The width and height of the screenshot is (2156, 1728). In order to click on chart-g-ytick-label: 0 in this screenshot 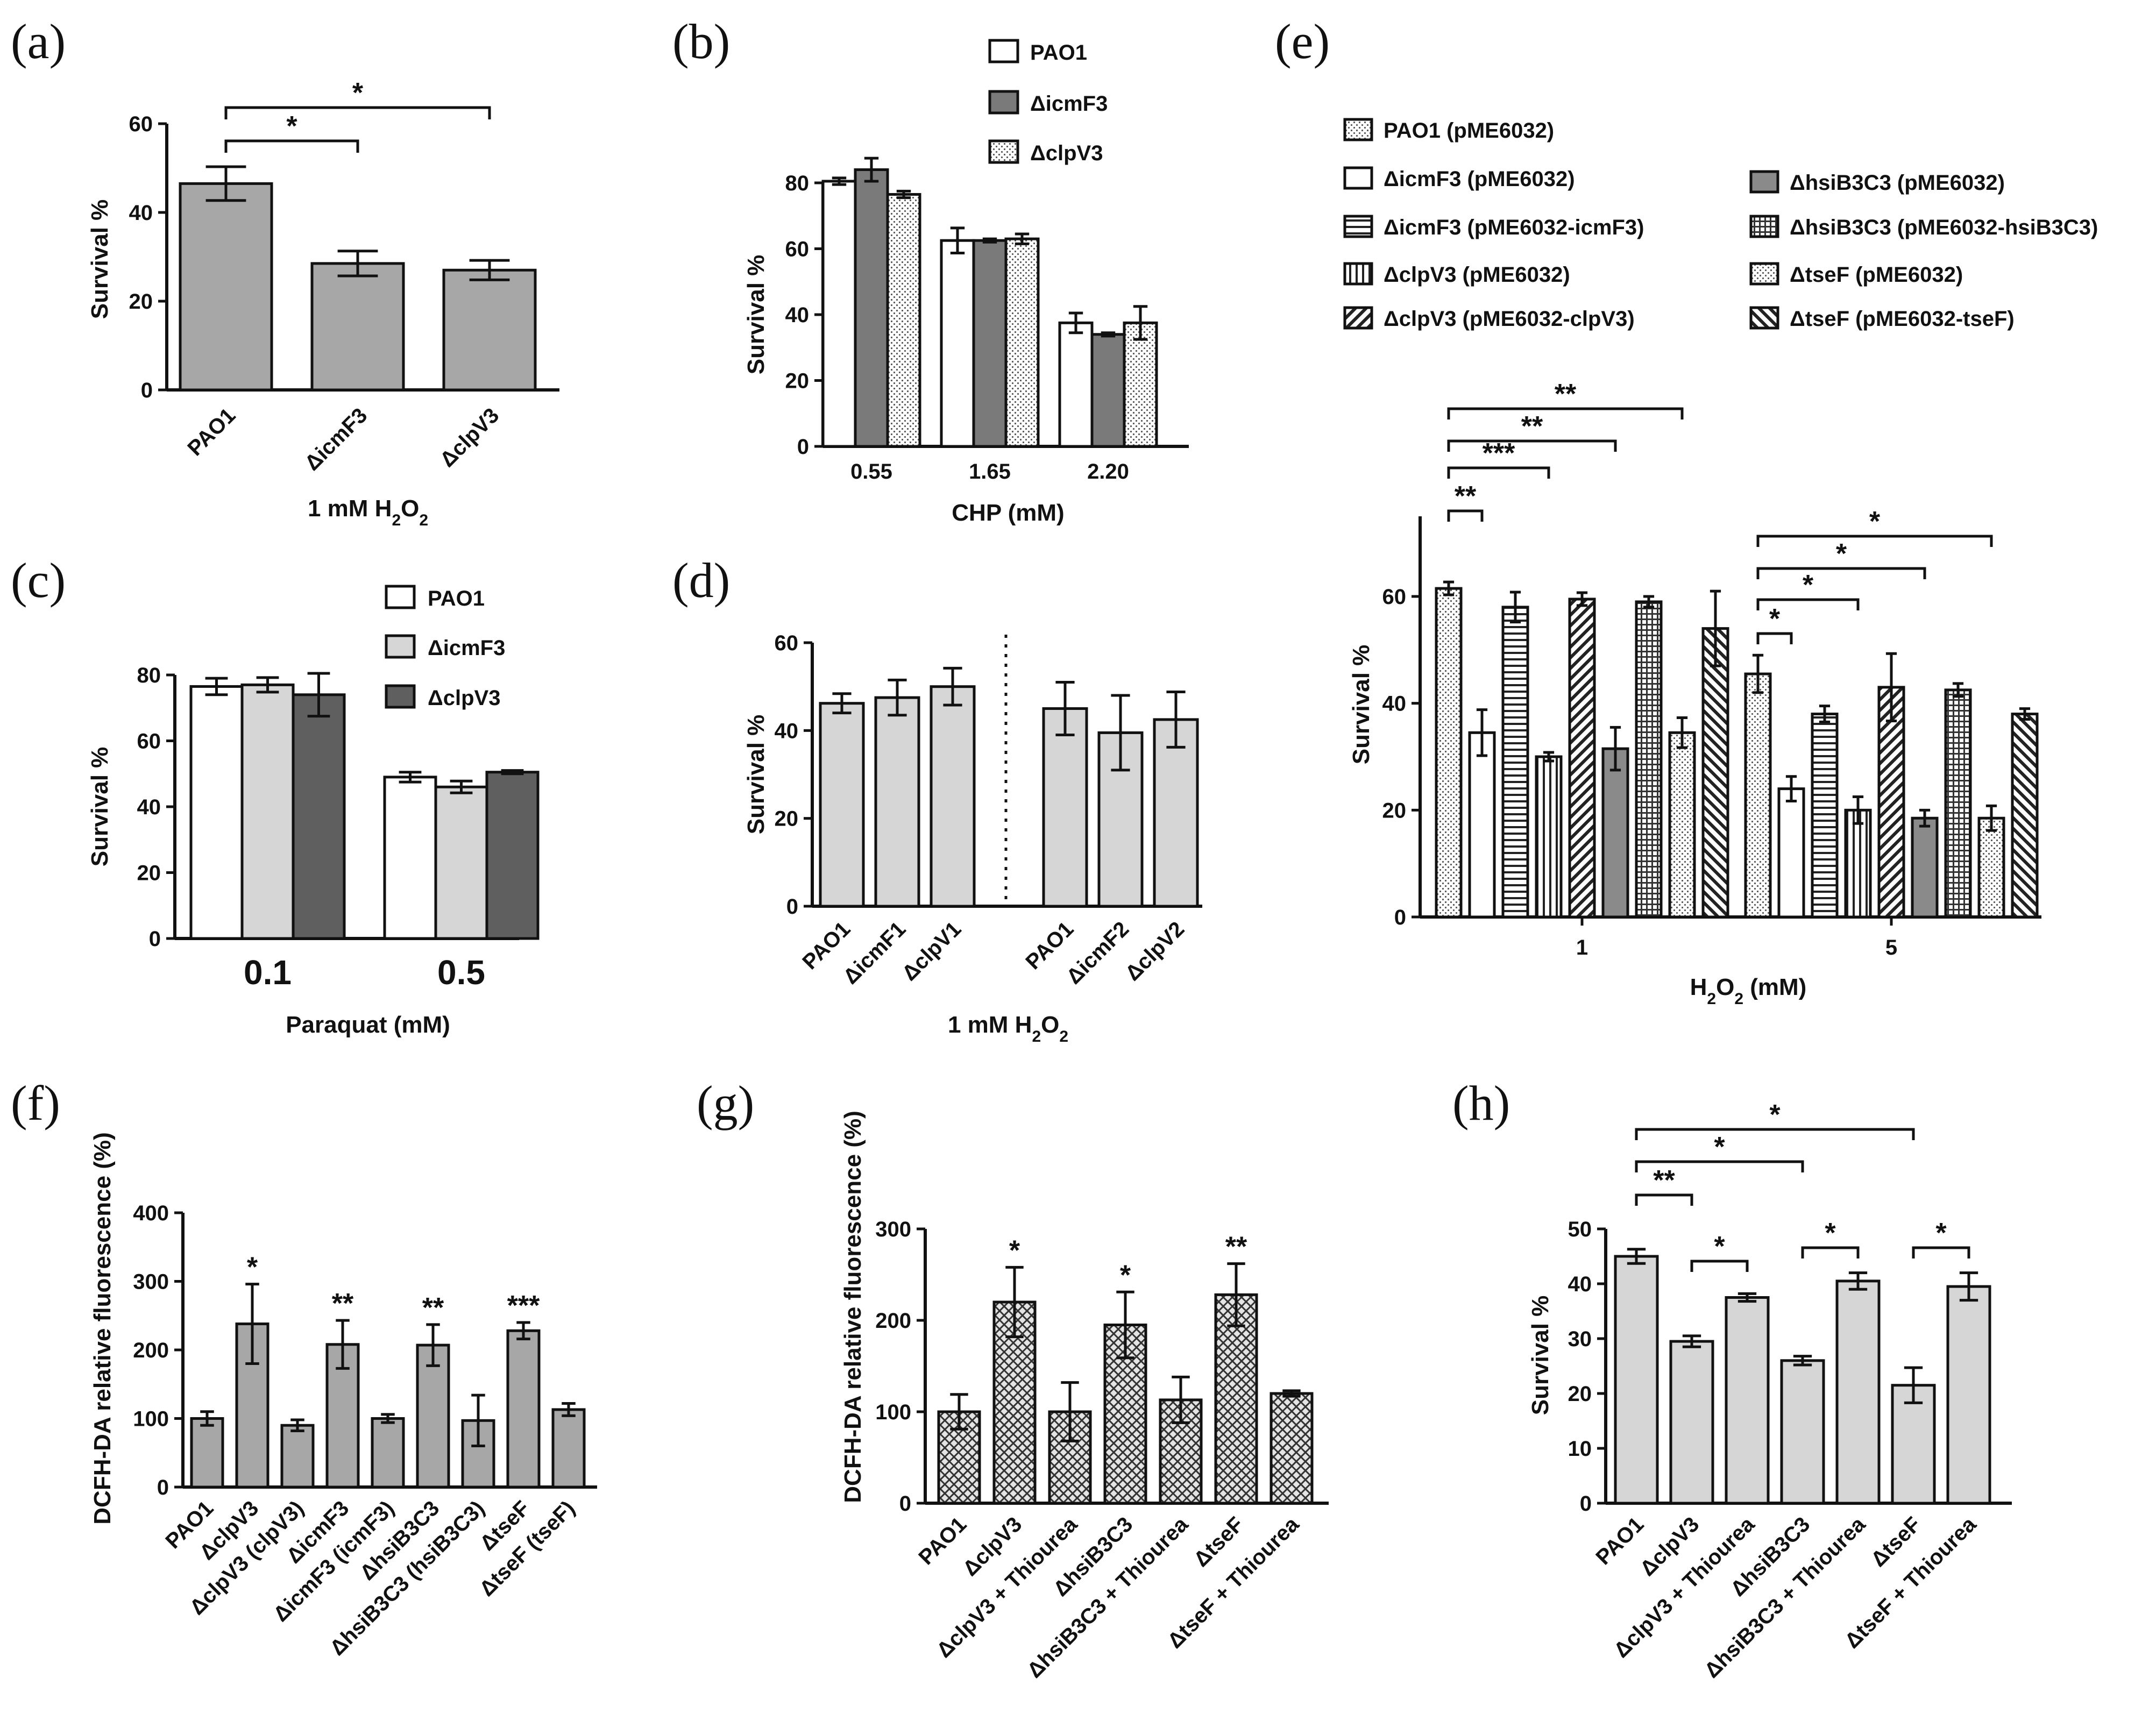, I will do `click(905, 1504)`.